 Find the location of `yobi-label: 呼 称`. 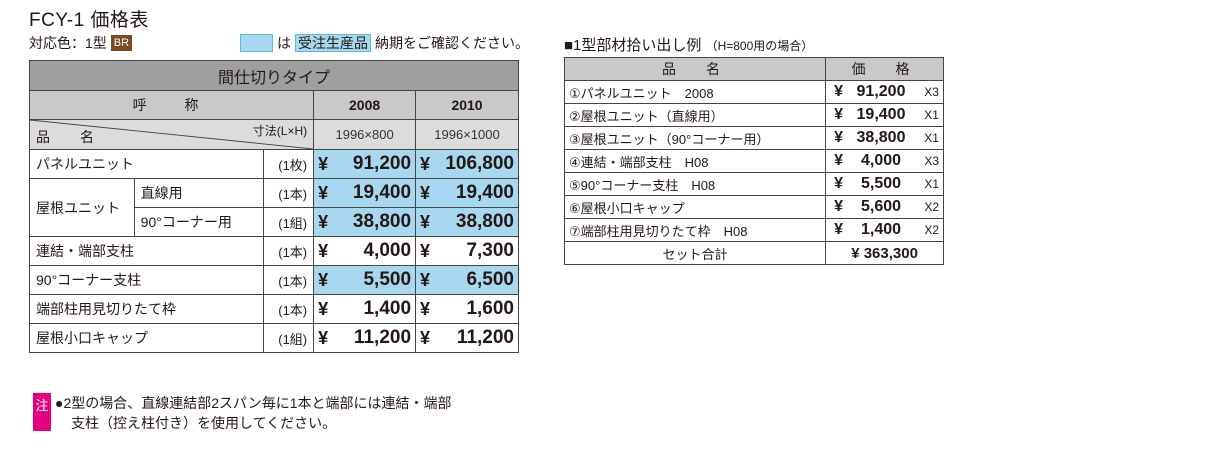

yobi-label: 呼 称 is located at coordinates (171, 105).